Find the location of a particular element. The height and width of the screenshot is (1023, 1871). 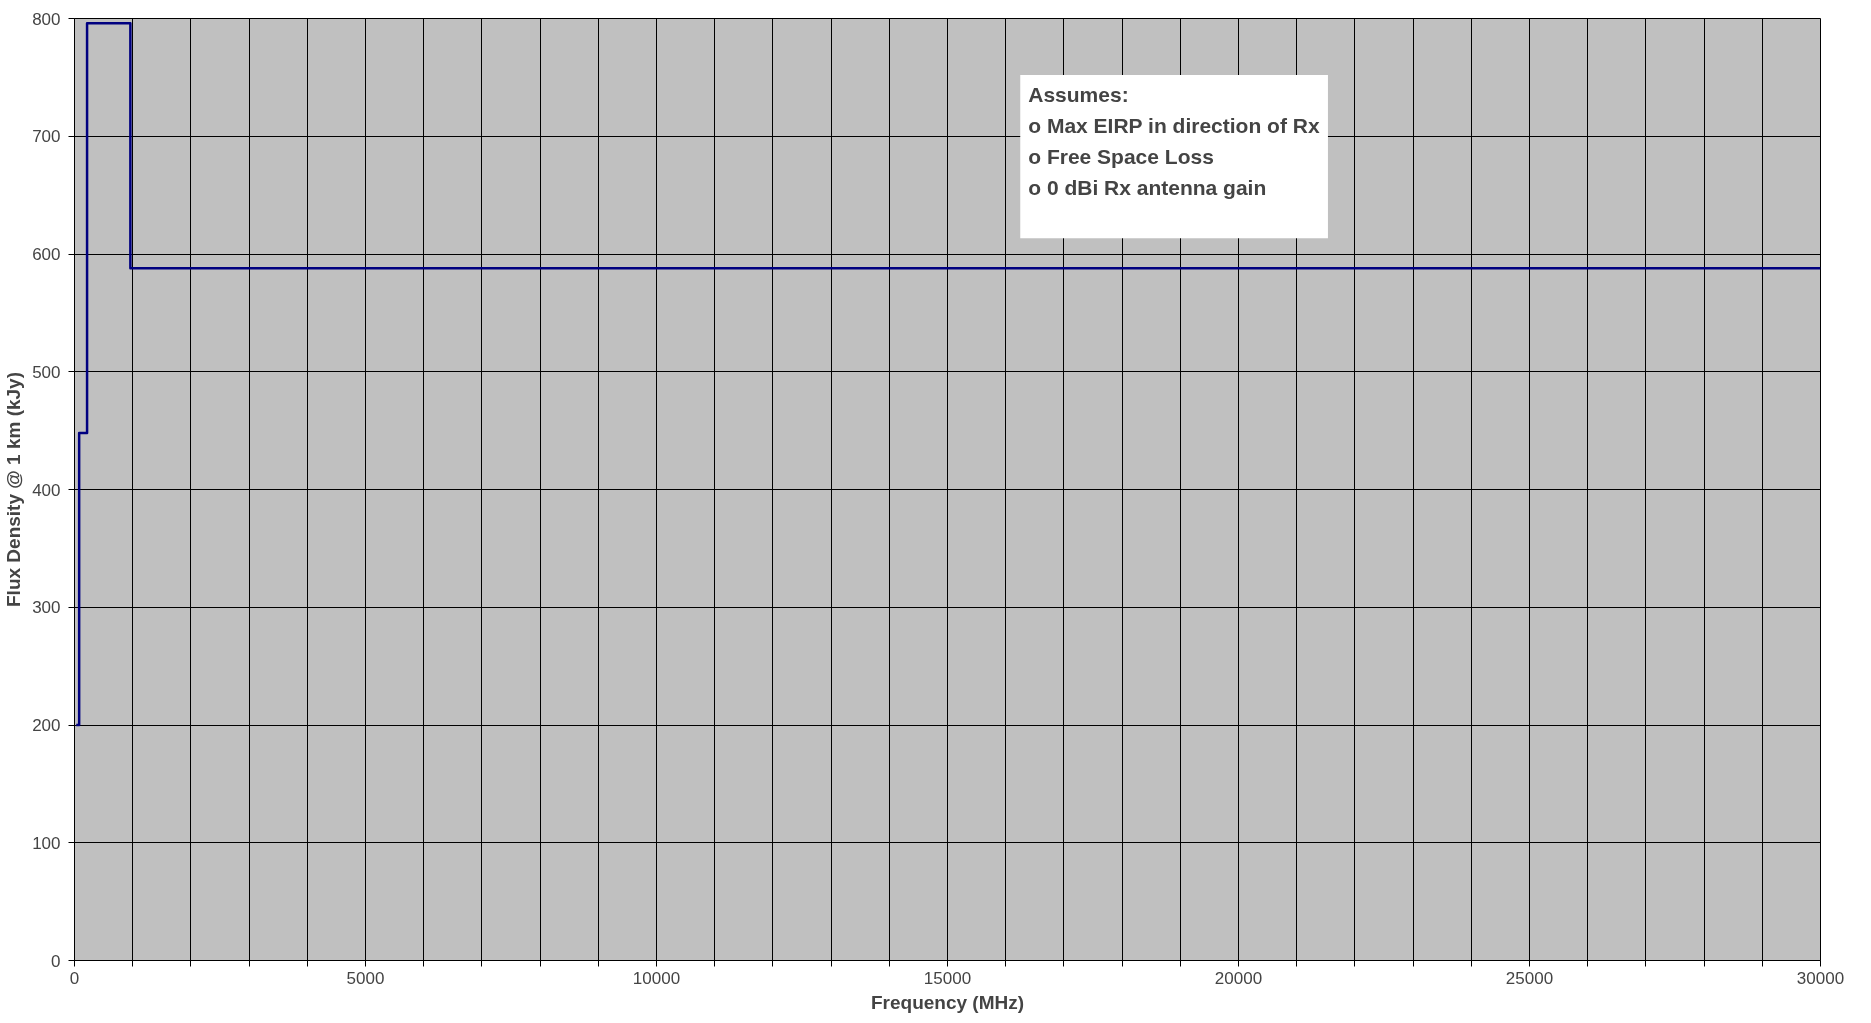

annotation: o Free Space Loss is located at coordinates (1121, 157).